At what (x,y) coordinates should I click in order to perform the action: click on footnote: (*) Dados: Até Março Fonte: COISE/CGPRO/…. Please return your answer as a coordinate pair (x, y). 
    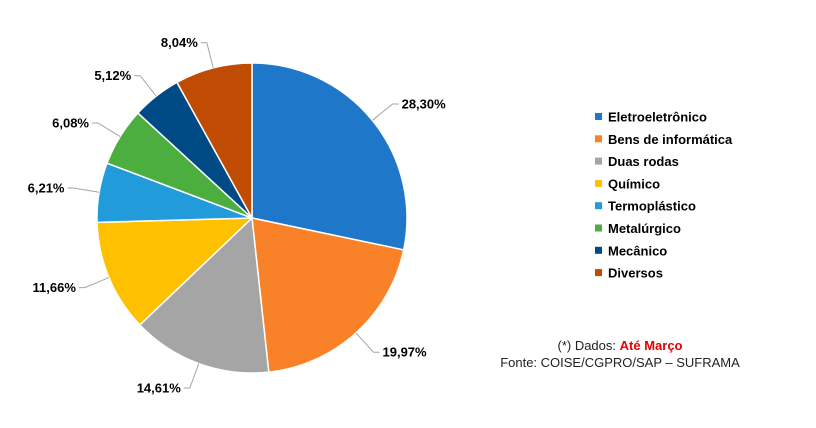
    Looking at the image, I should click on (620, 354).